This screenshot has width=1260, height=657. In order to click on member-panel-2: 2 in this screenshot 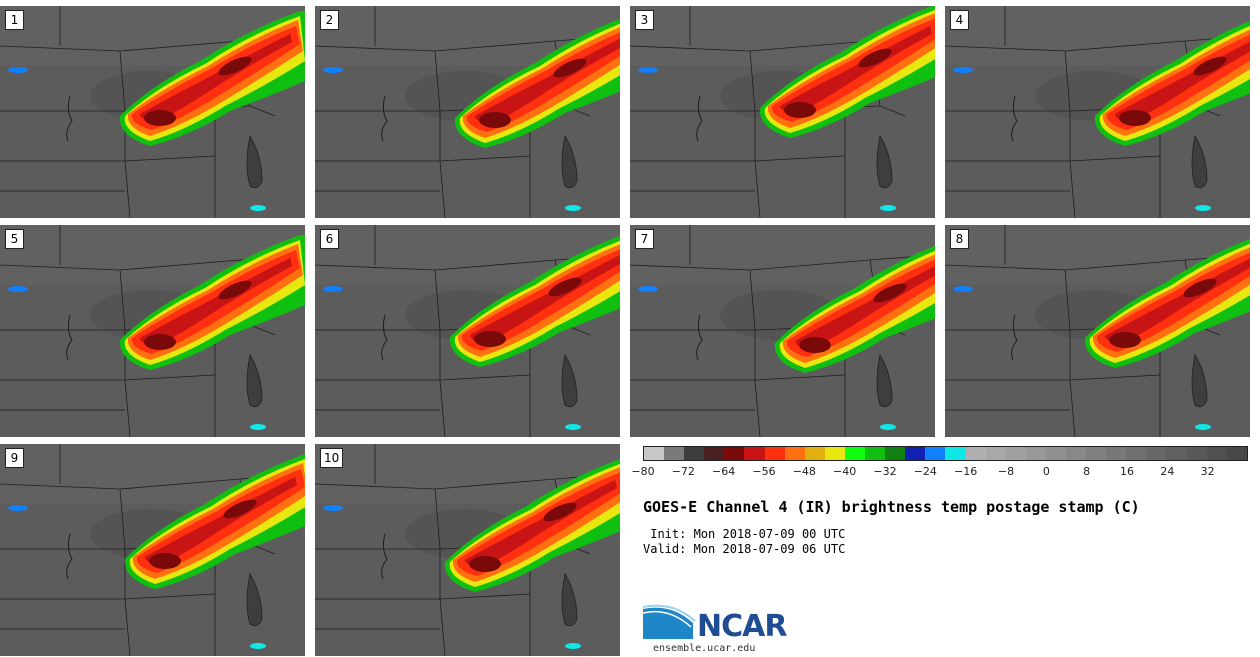, I will do `click(467, 112)`.